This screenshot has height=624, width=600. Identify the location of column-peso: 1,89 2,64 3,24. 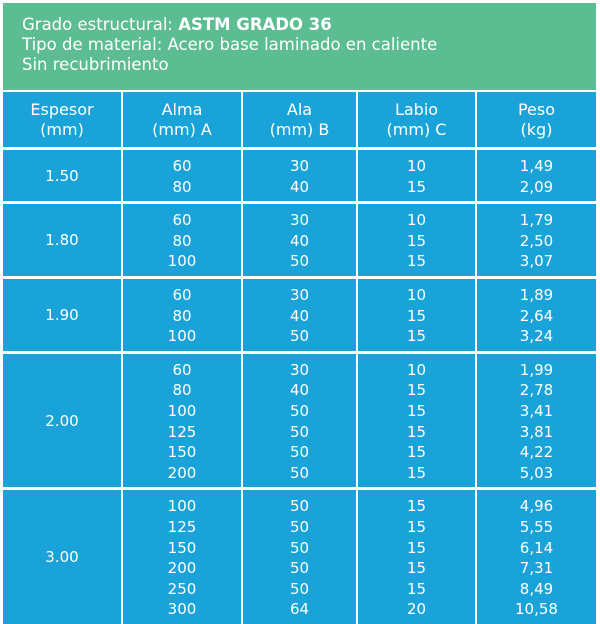
(536, 313).